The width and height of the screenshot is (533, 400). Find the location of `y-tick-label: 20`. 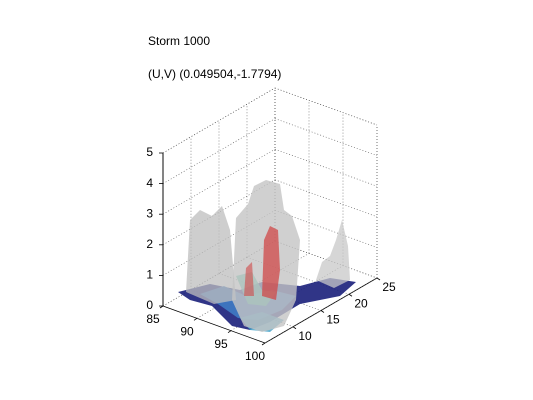

y-tick-label: 20 is located at coordinates (361, 303).